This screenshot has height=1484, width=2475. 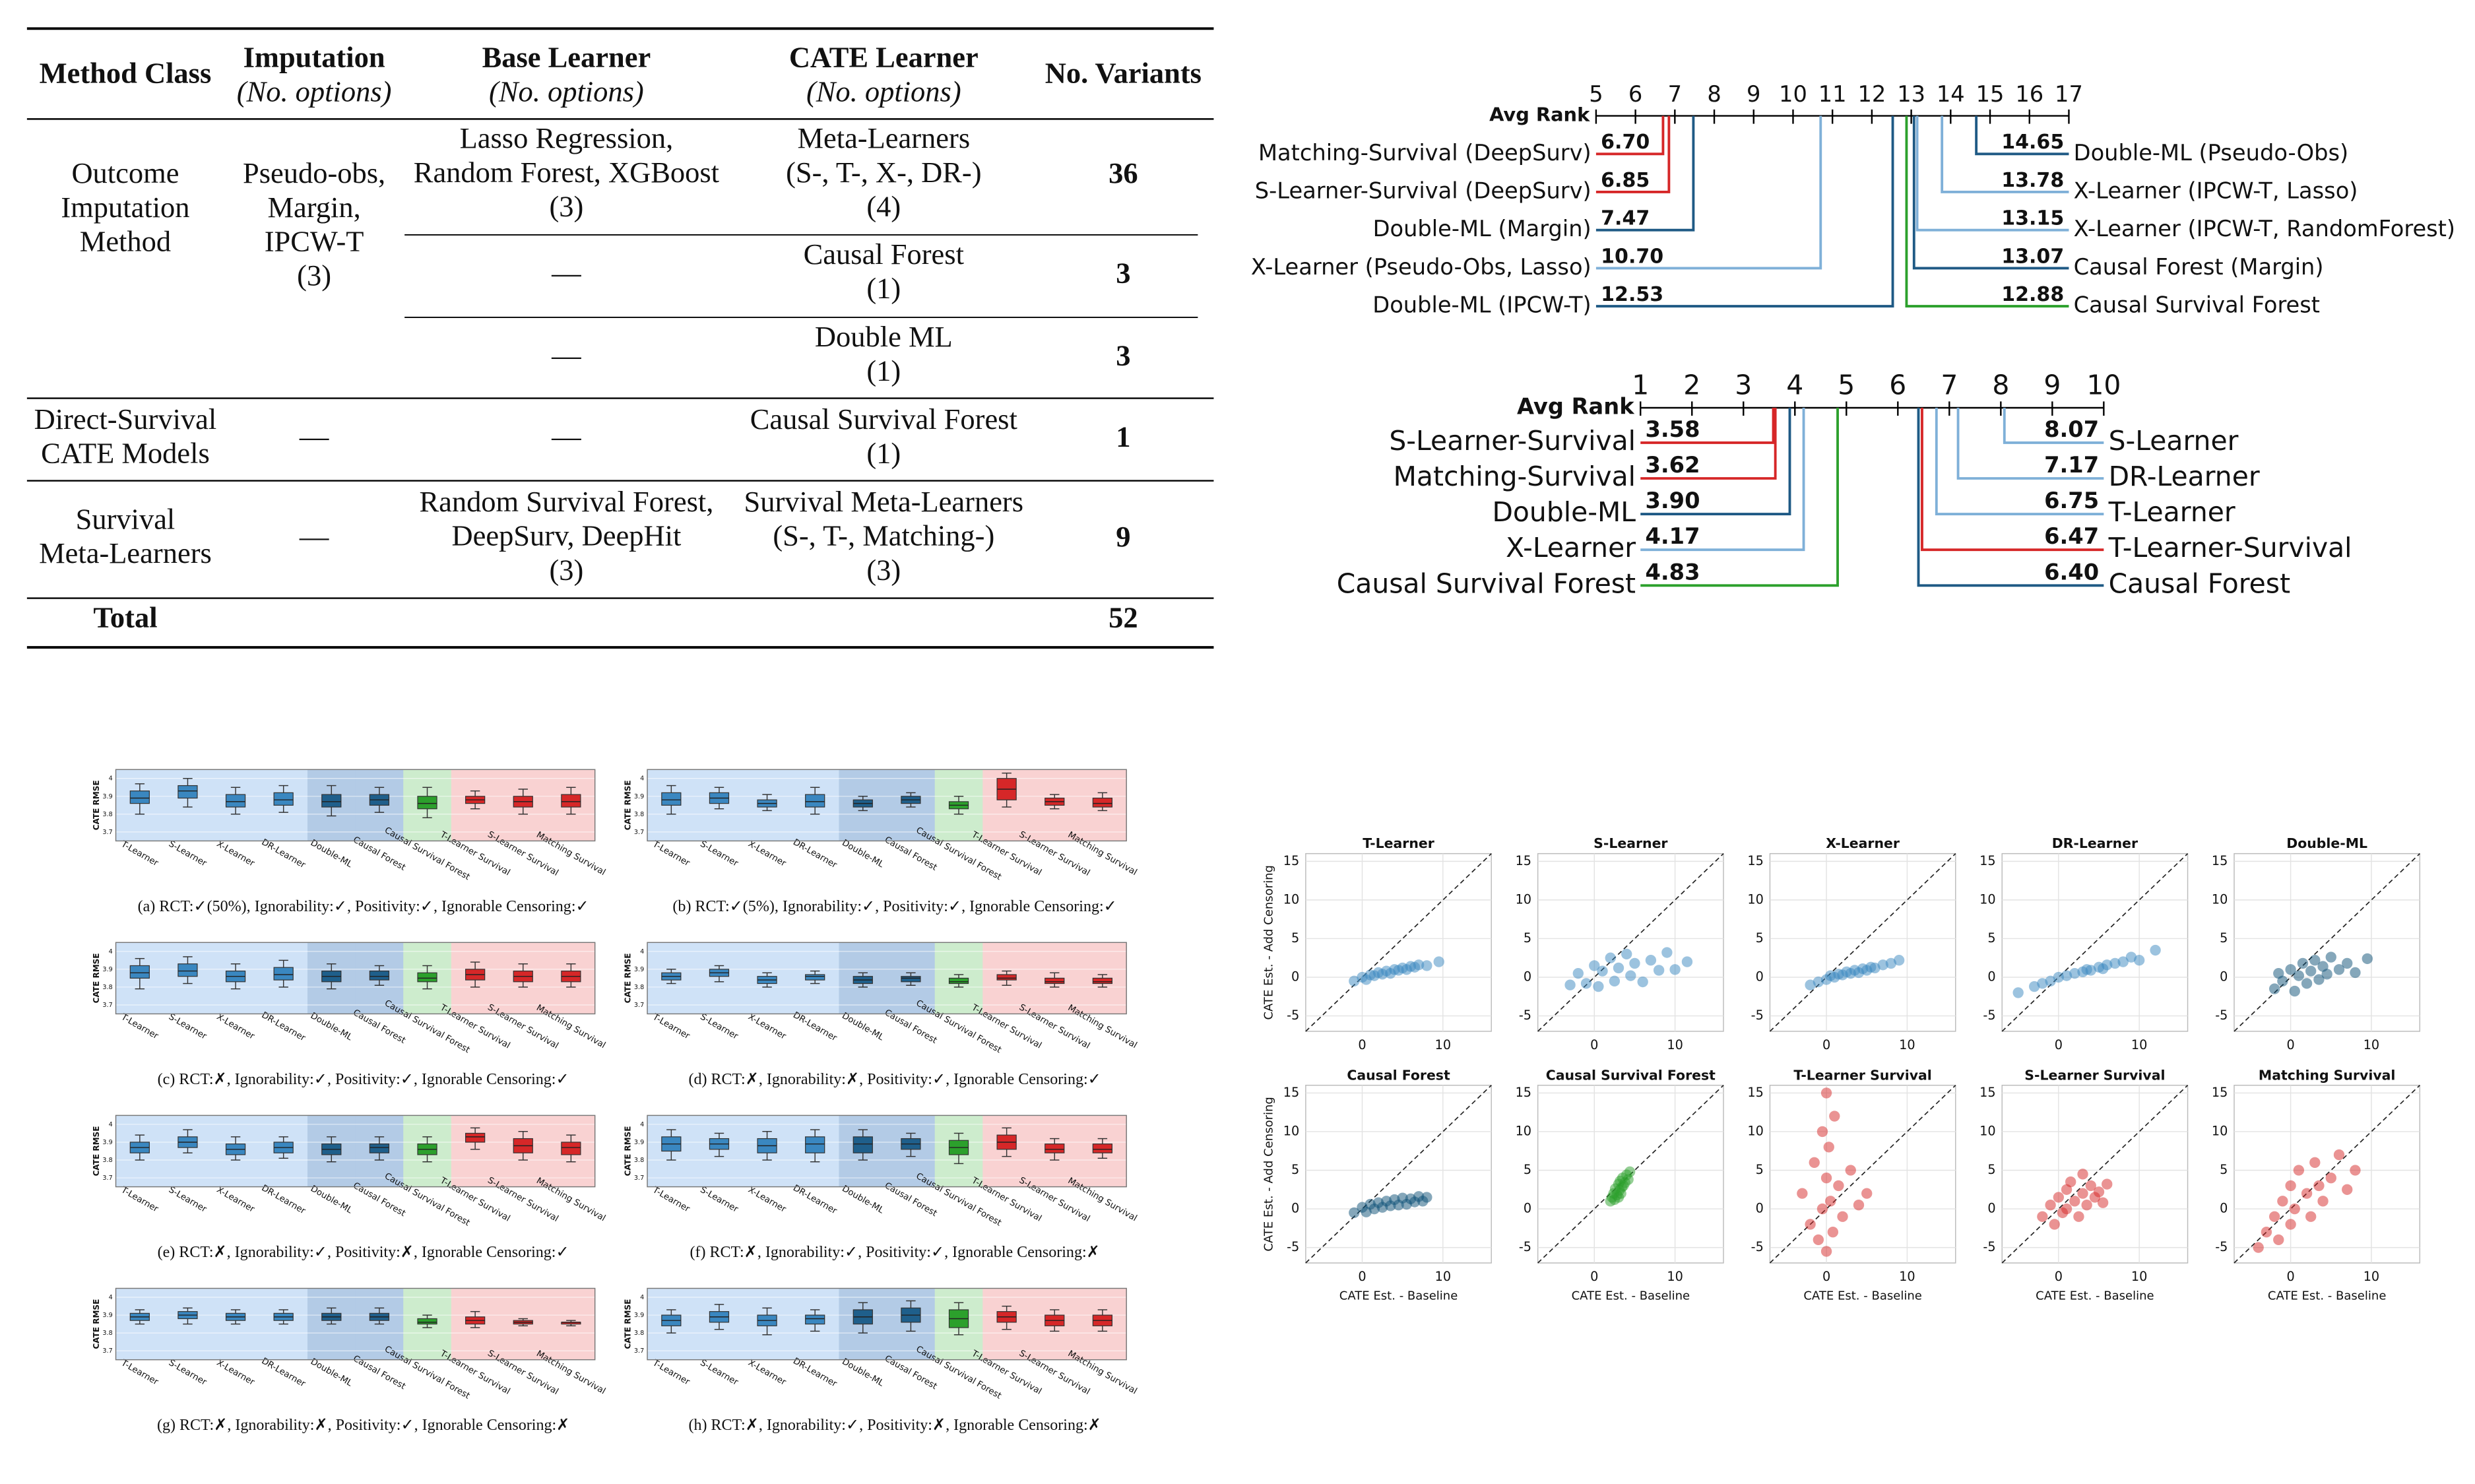 What do you see at coordinates (111, 951) in the screenshot?
I see `y-tick-label: 4` at bounding box center [111, 951].